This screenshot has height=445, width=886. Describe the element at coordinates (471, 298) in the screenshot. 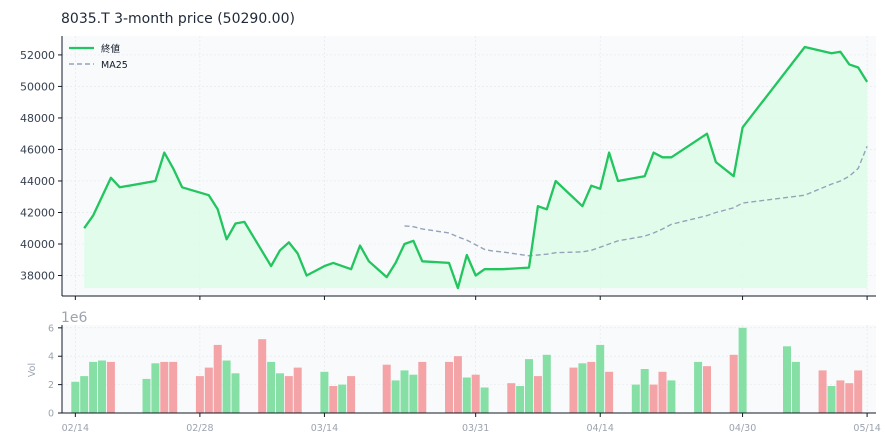

I see `price-x-ticks` at that location.